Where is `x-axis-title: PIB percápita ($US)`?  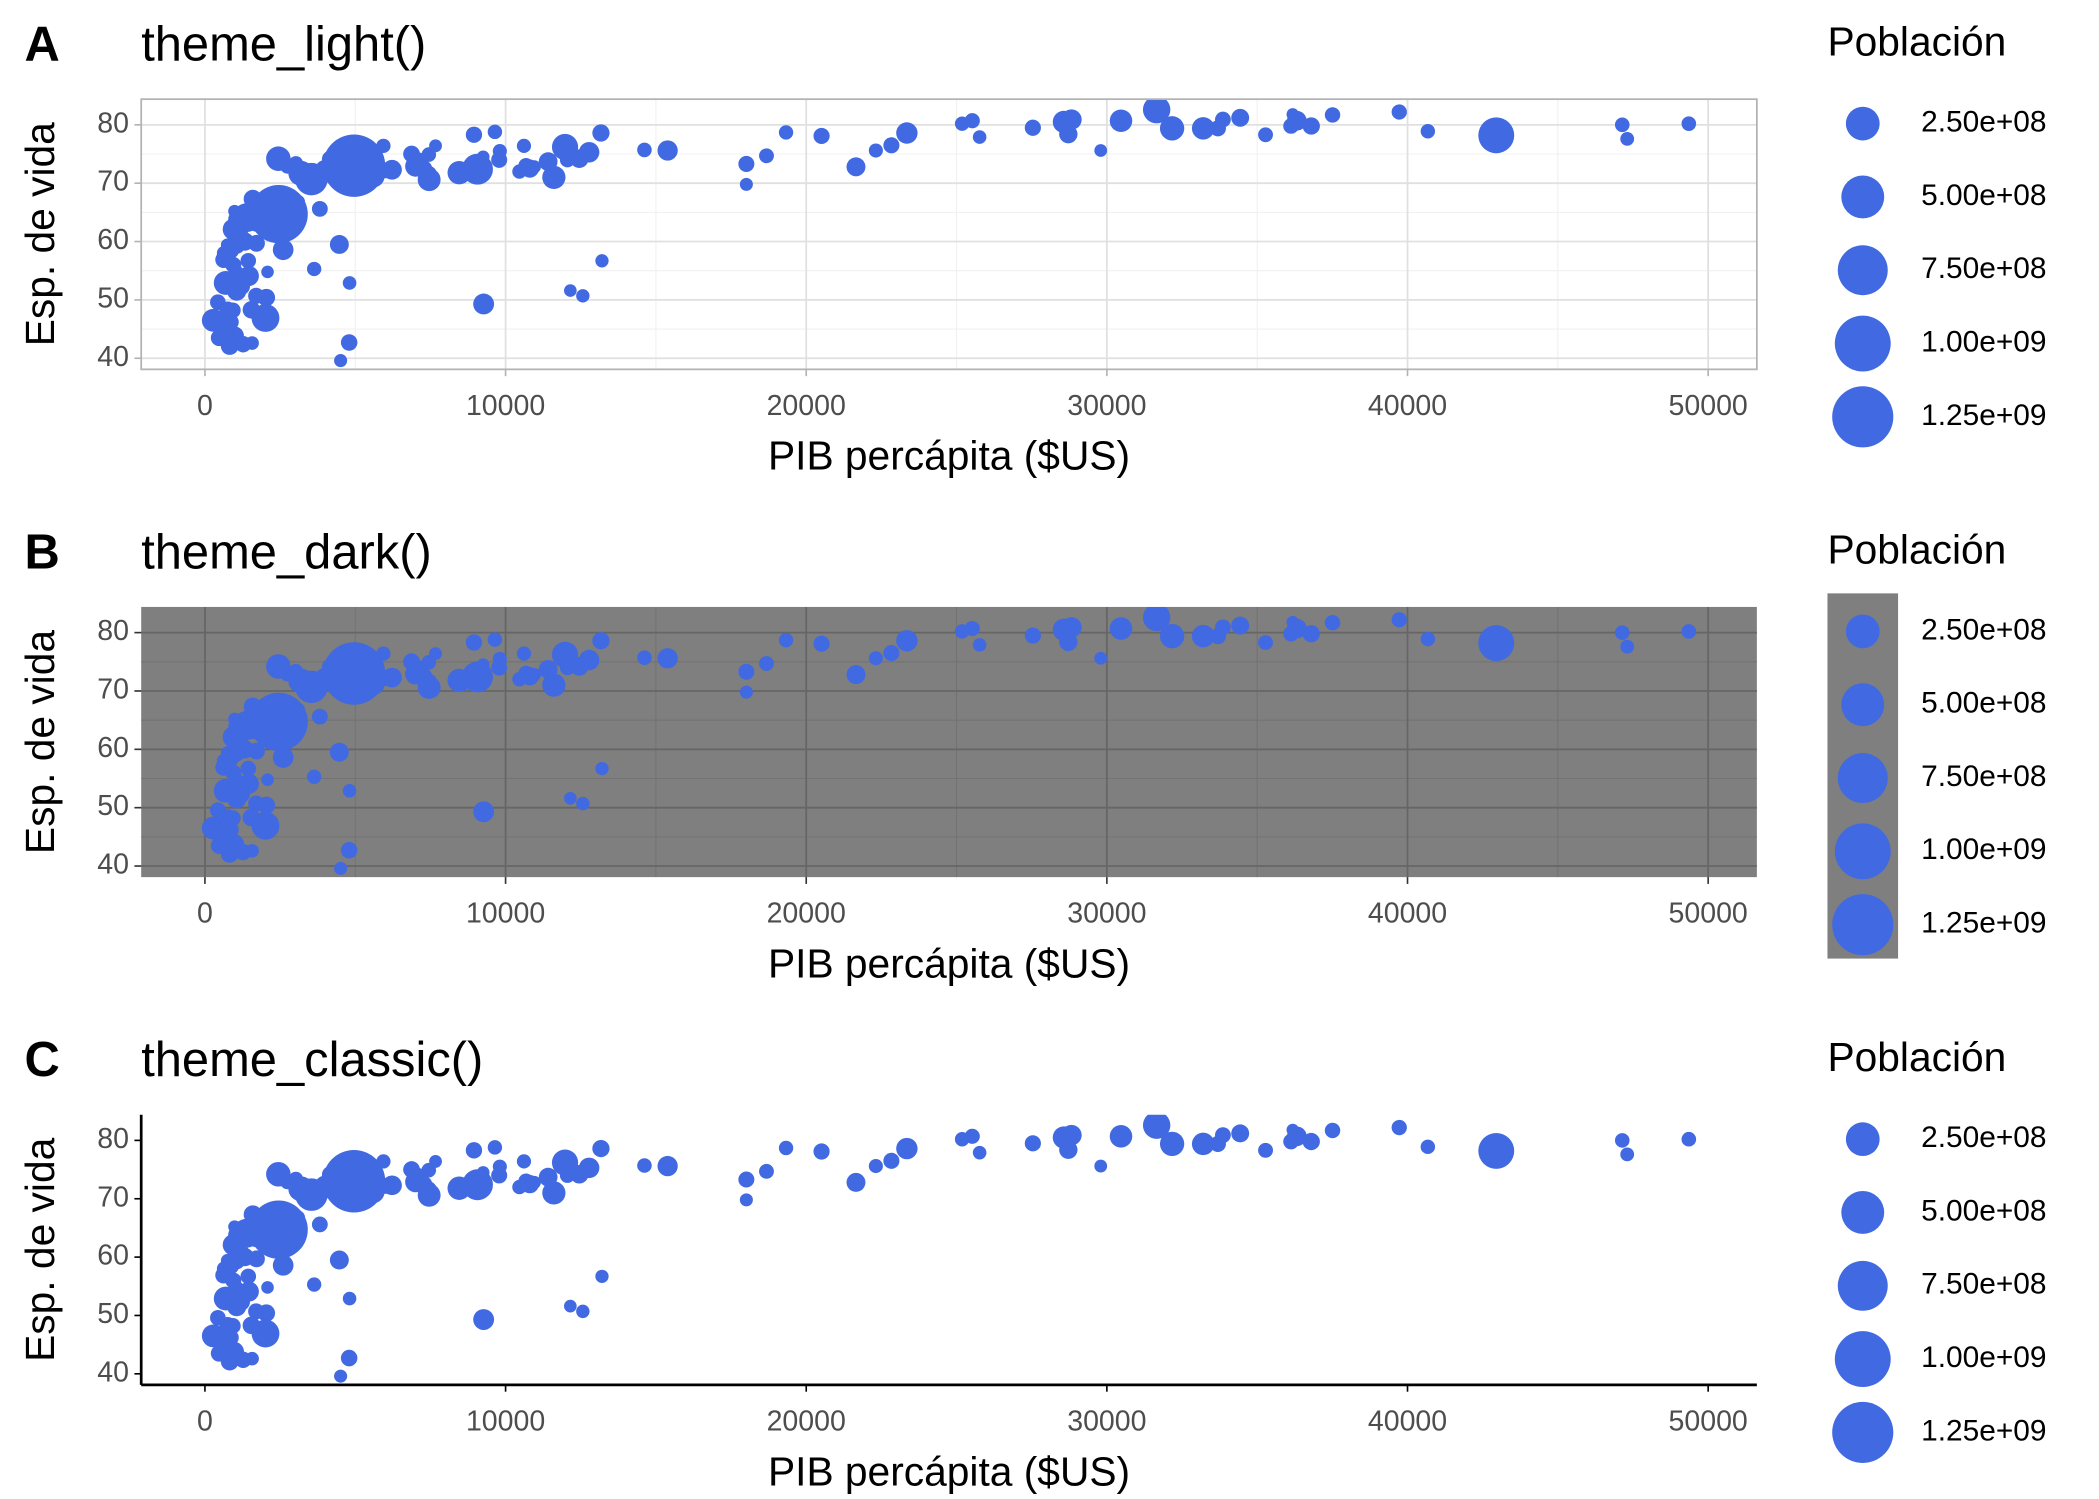
x-axis-title: PIB percápita ($US) is located at coordinates (949, 1471).